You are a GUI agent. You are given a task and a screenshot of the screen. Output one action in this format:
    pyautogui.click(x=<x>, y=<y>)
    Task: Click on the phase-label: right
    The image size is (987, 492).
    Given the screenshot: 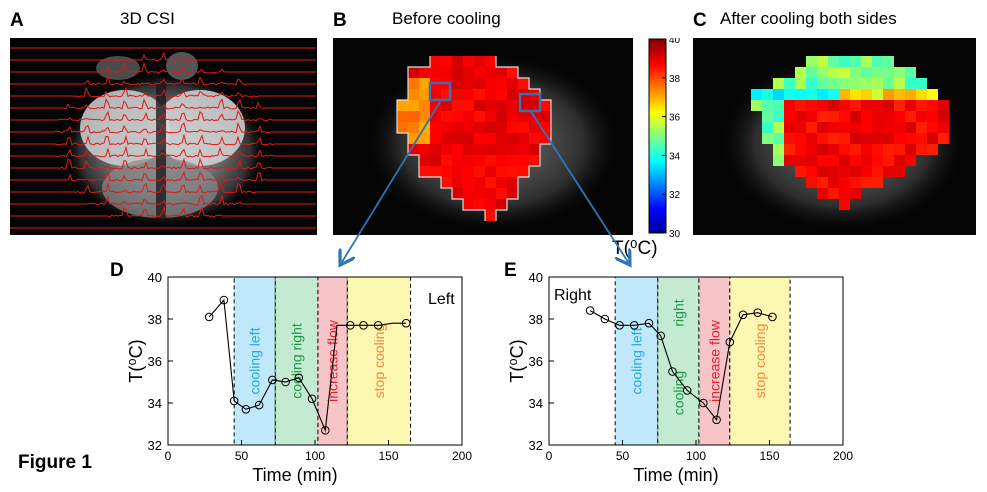 What is the action you would take?
    pyautogui.click(x=678, y=312)
    